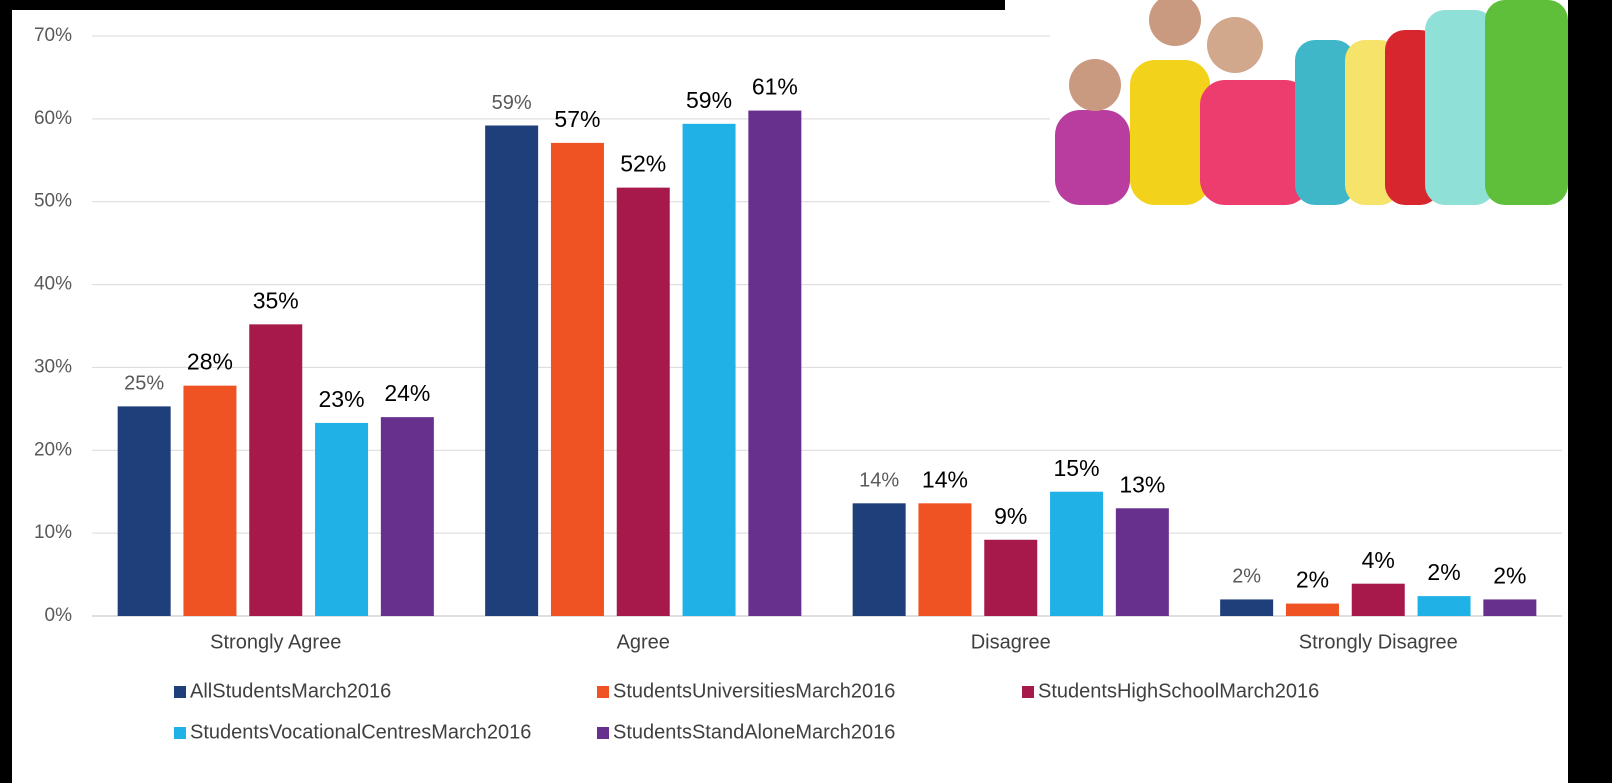 This screenshot has height=783, width=1612. What do you see at coordinates (342, 399) in the screenshot?
I see `value-label: 23%` at bounding box center [342, 399].